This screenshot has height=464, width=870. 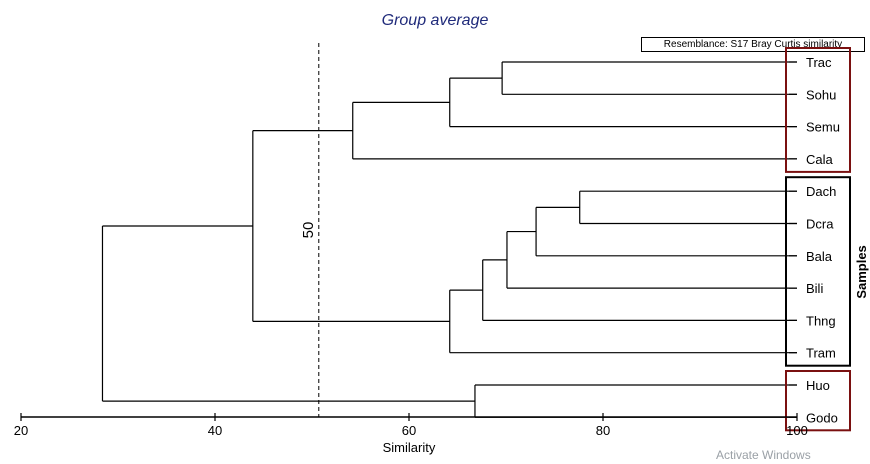 I want to click on chart-title: Group average, so click(x=435, y=20).